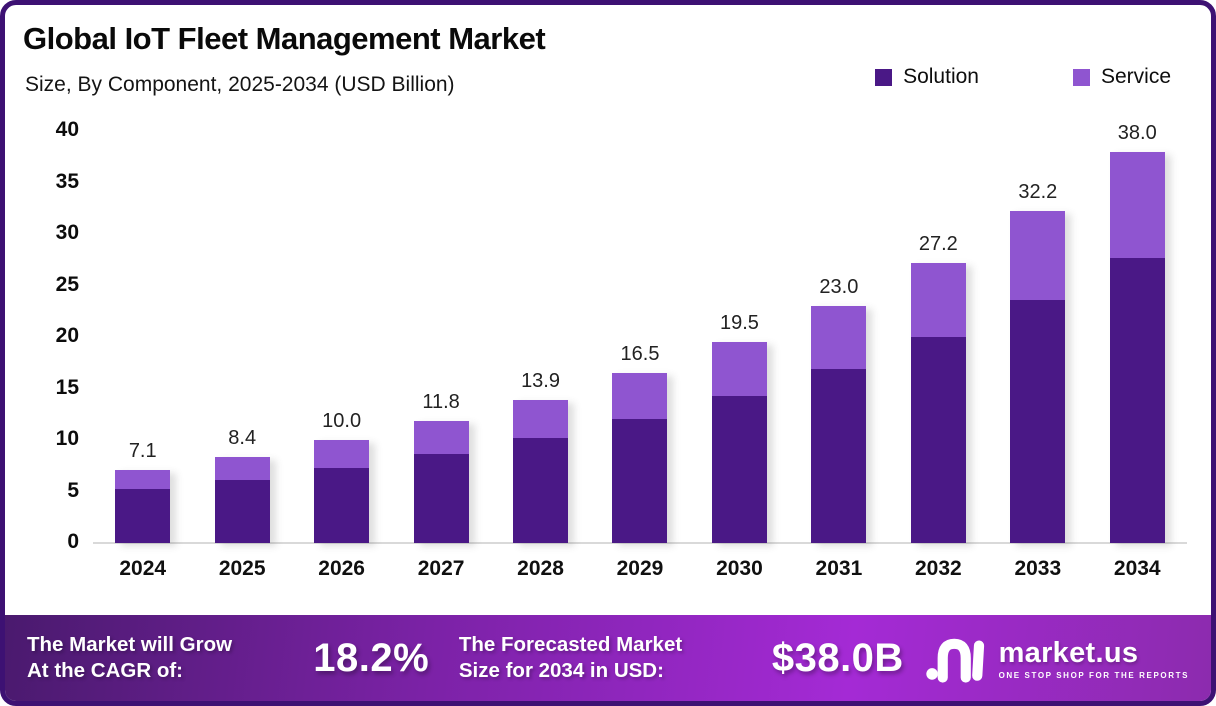 This screenshot has height=706, width=1216. What do you see at coordinates (839, 287) in the screenshot?
I see `bar-total-label: 23.0` at bounding box center [839, 287].